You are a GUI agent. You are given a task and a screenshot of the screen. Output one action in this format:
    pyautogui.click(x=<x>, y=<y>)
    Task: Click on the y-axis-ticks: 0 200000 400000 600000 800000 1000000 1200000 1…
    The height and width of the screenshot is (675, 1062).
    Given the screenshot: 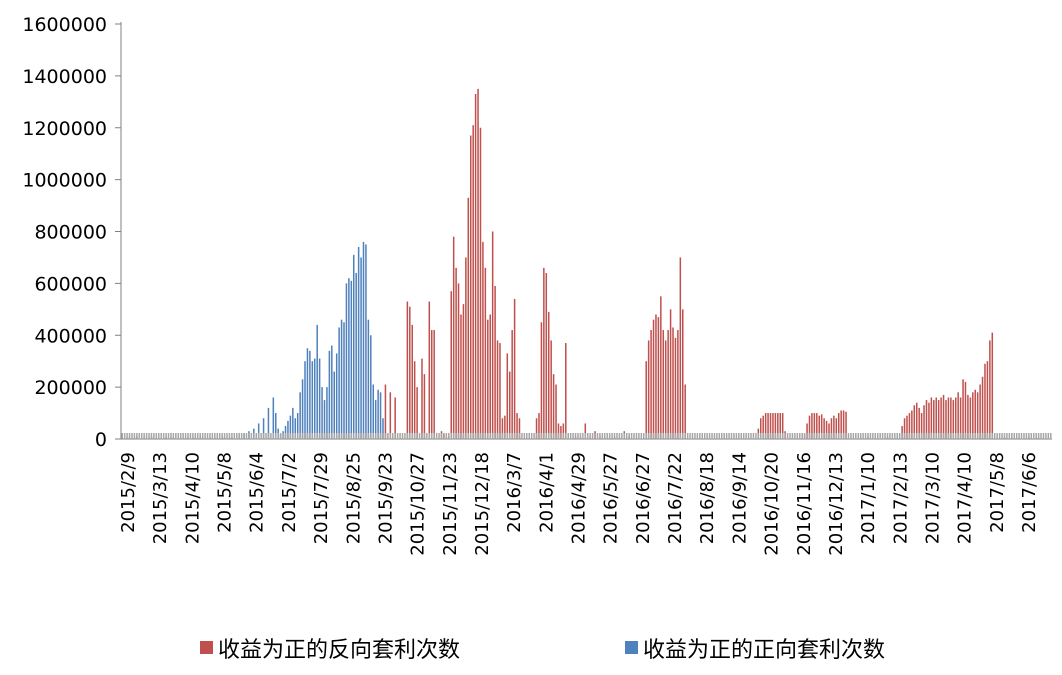 What is the action you would take?
    pyautogui.click(x=71, y=232)
    